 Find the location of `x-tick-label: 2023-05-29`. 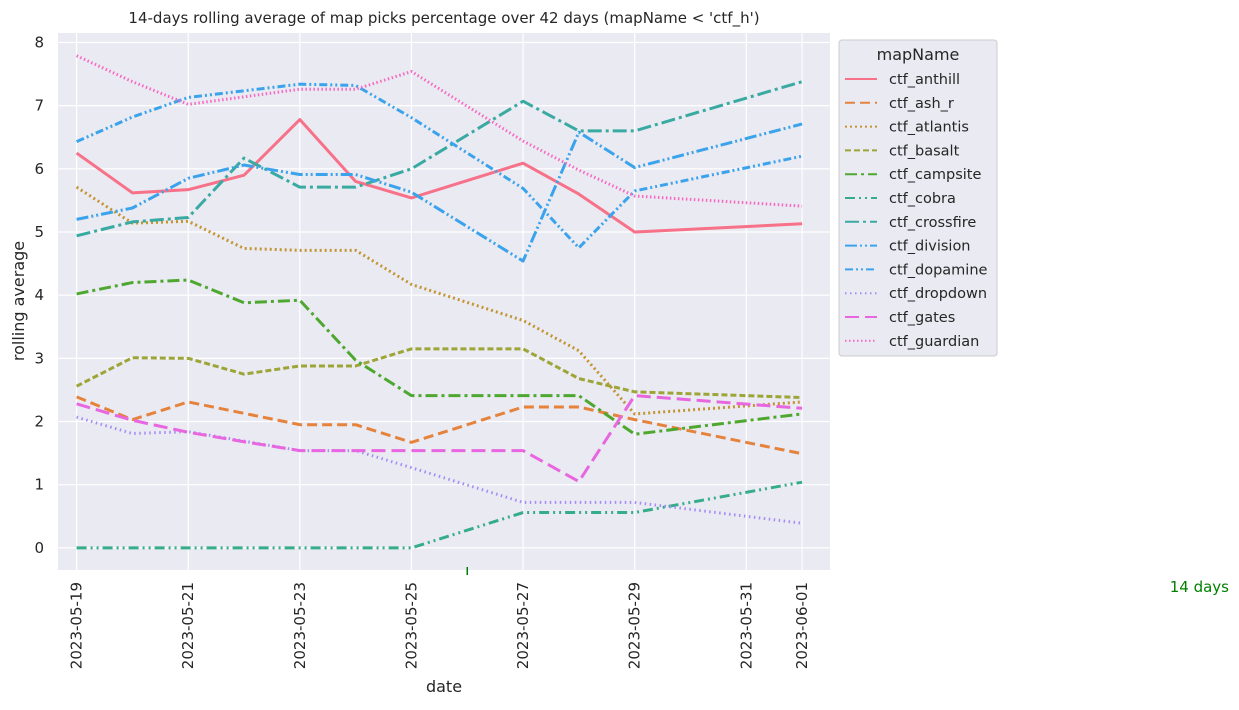

x-tick-label: 2023-05-29 is located at coordinates (635, 625).